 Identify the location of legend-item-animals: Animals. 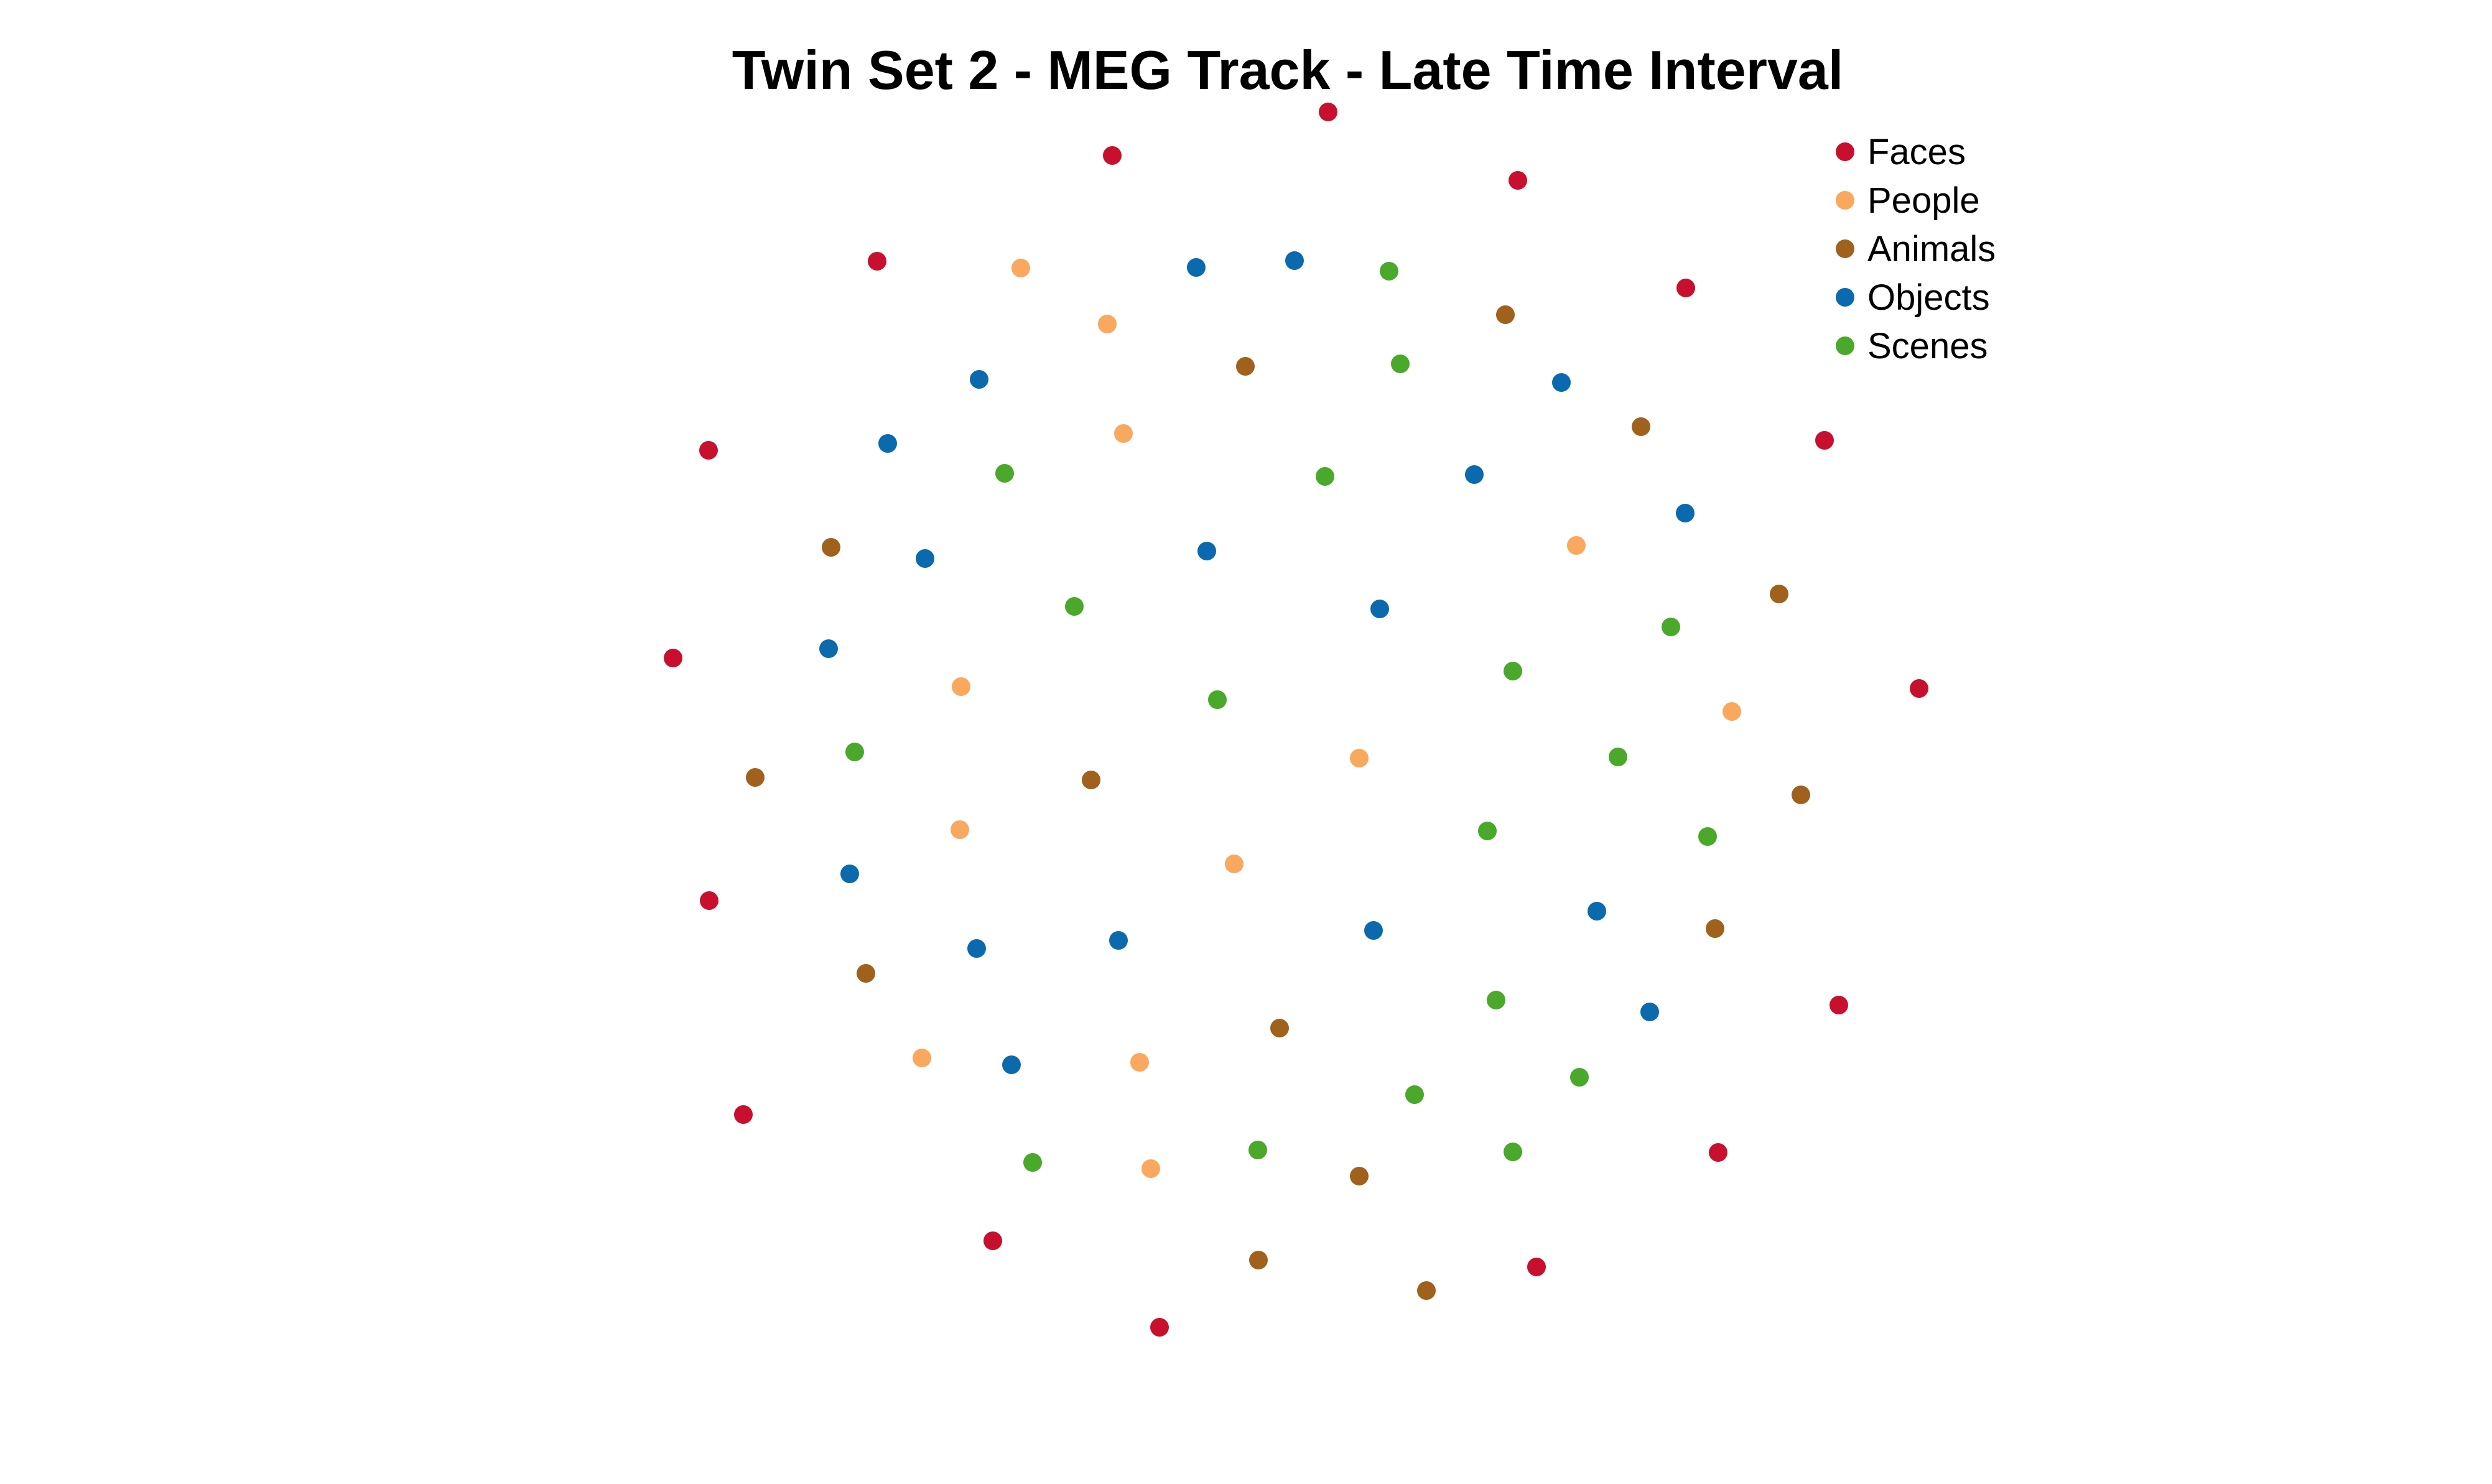
(1916, 249).